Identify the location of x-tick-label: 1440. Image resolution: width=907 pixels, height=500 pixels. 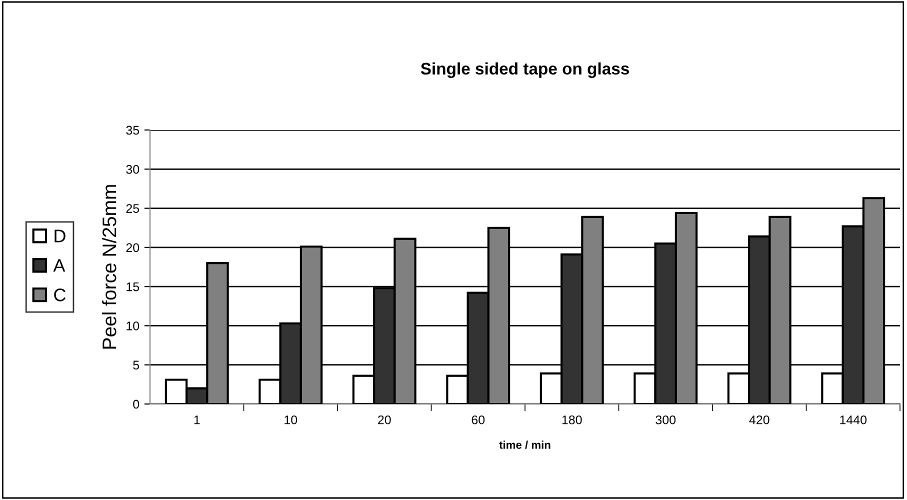
(853, 419).